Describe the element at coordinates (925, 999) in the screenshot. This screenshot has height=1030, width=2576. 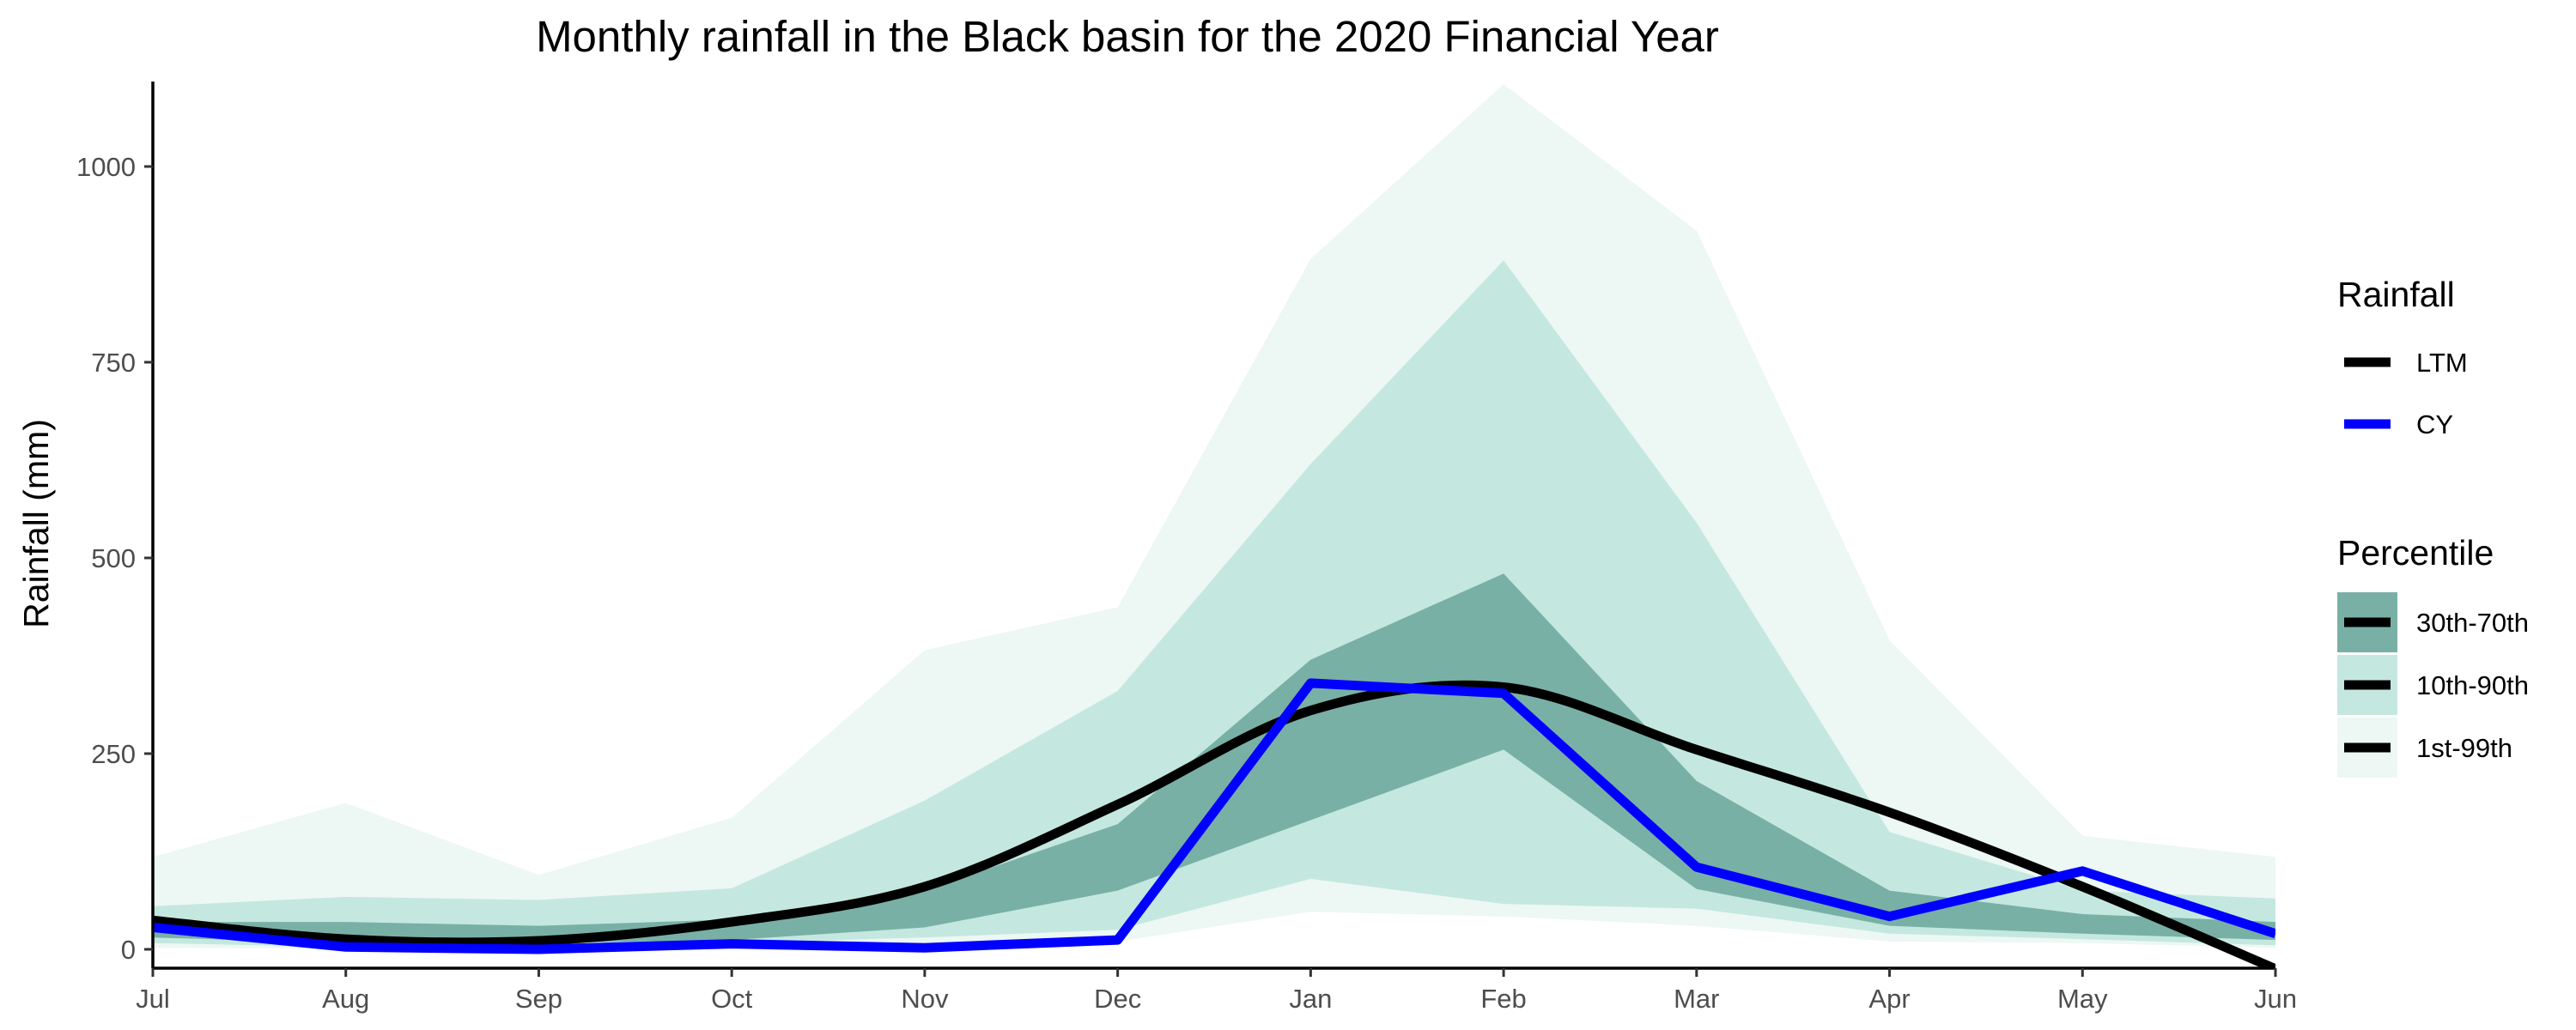
I see `x-tick-label: Nov` at that location.